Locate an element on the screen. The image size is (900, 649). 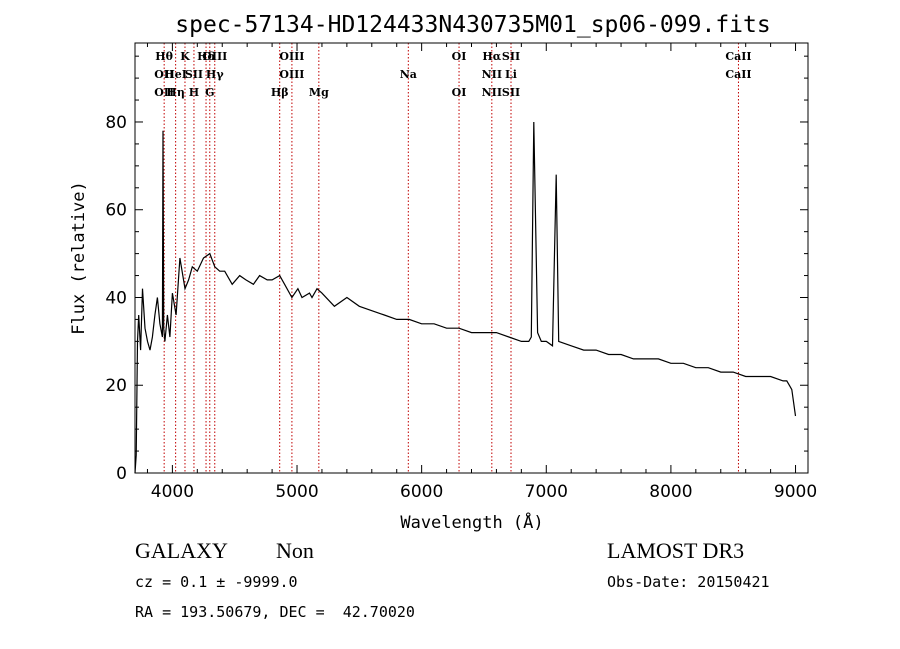
coordinates-text: RA = 193.50679, DEC = 42.70020 is located at coordinates (275, 612).